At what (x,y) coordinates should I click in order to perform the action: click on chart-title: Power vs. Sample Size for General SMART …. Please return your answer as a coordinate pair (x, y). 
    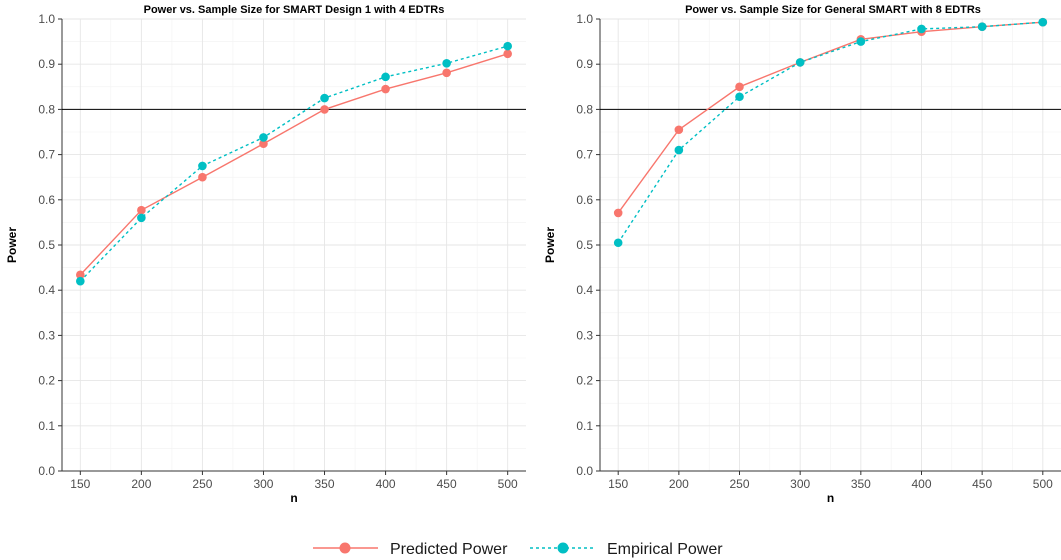
    Looking at the image, I should click on (833, 10).